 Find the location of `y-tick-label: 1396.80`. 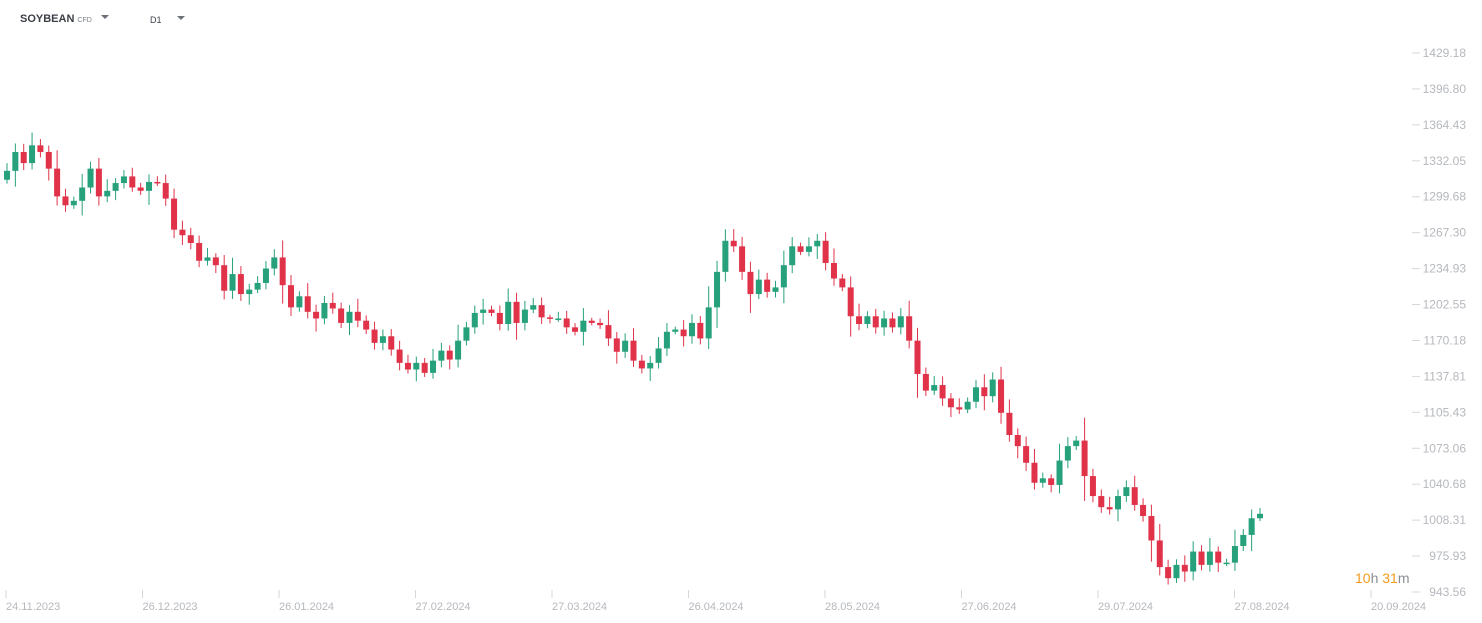

y-tick-label: 1396.80 is located at coordinates (1445, 89).